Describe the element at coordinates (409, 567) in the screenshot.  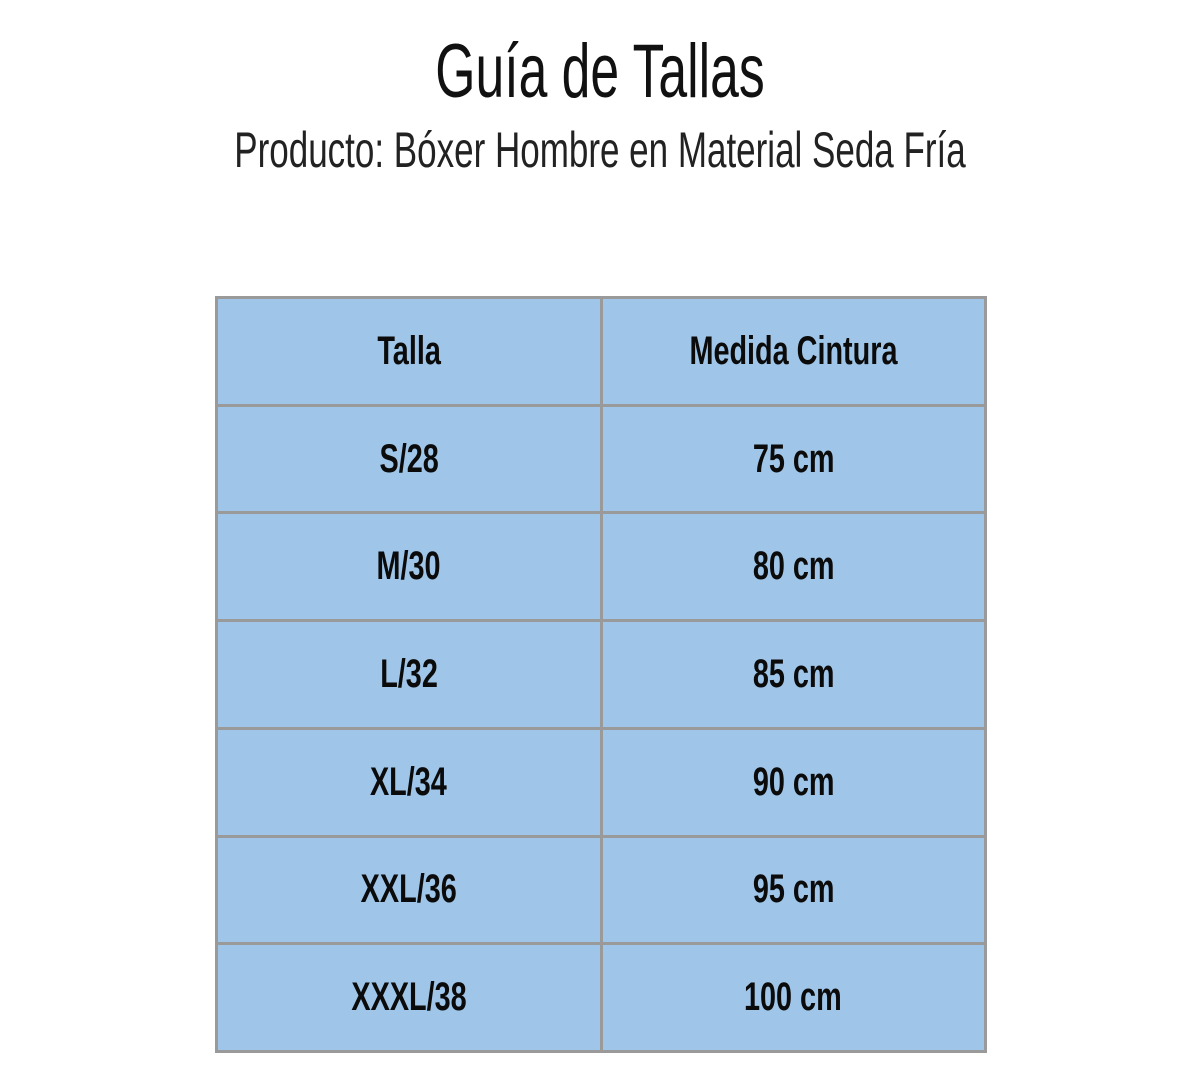
I see `size-cell: M/30` at that location.